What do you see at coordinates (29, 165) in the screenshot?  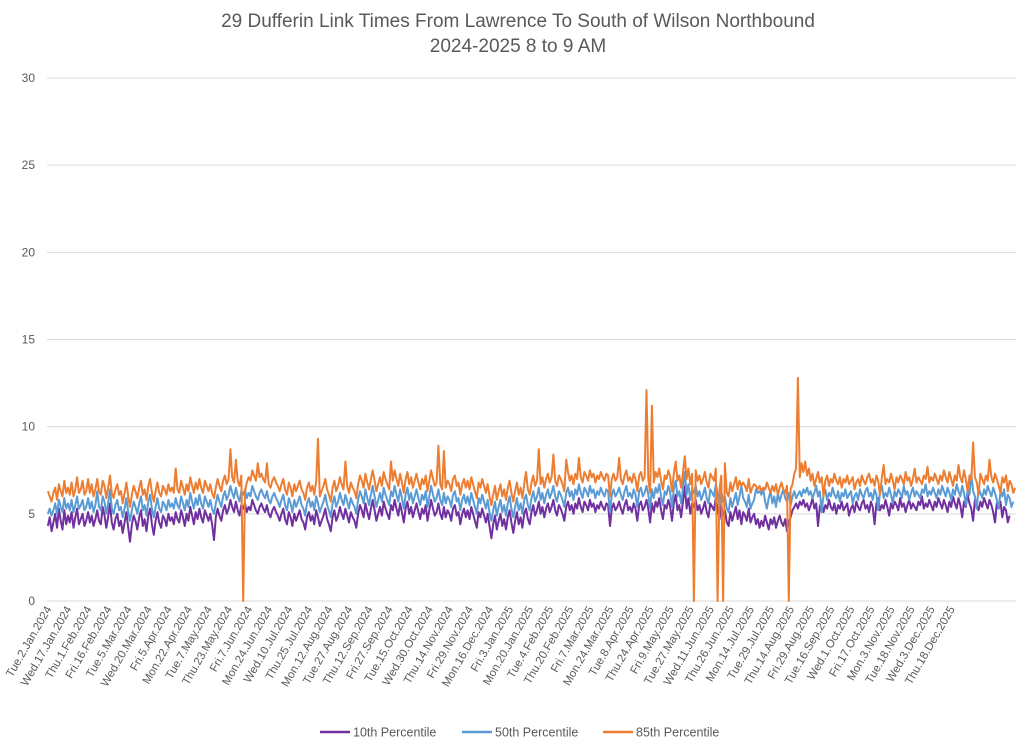 I see `y-tick-label: 25` at bounding box center [29, 165].